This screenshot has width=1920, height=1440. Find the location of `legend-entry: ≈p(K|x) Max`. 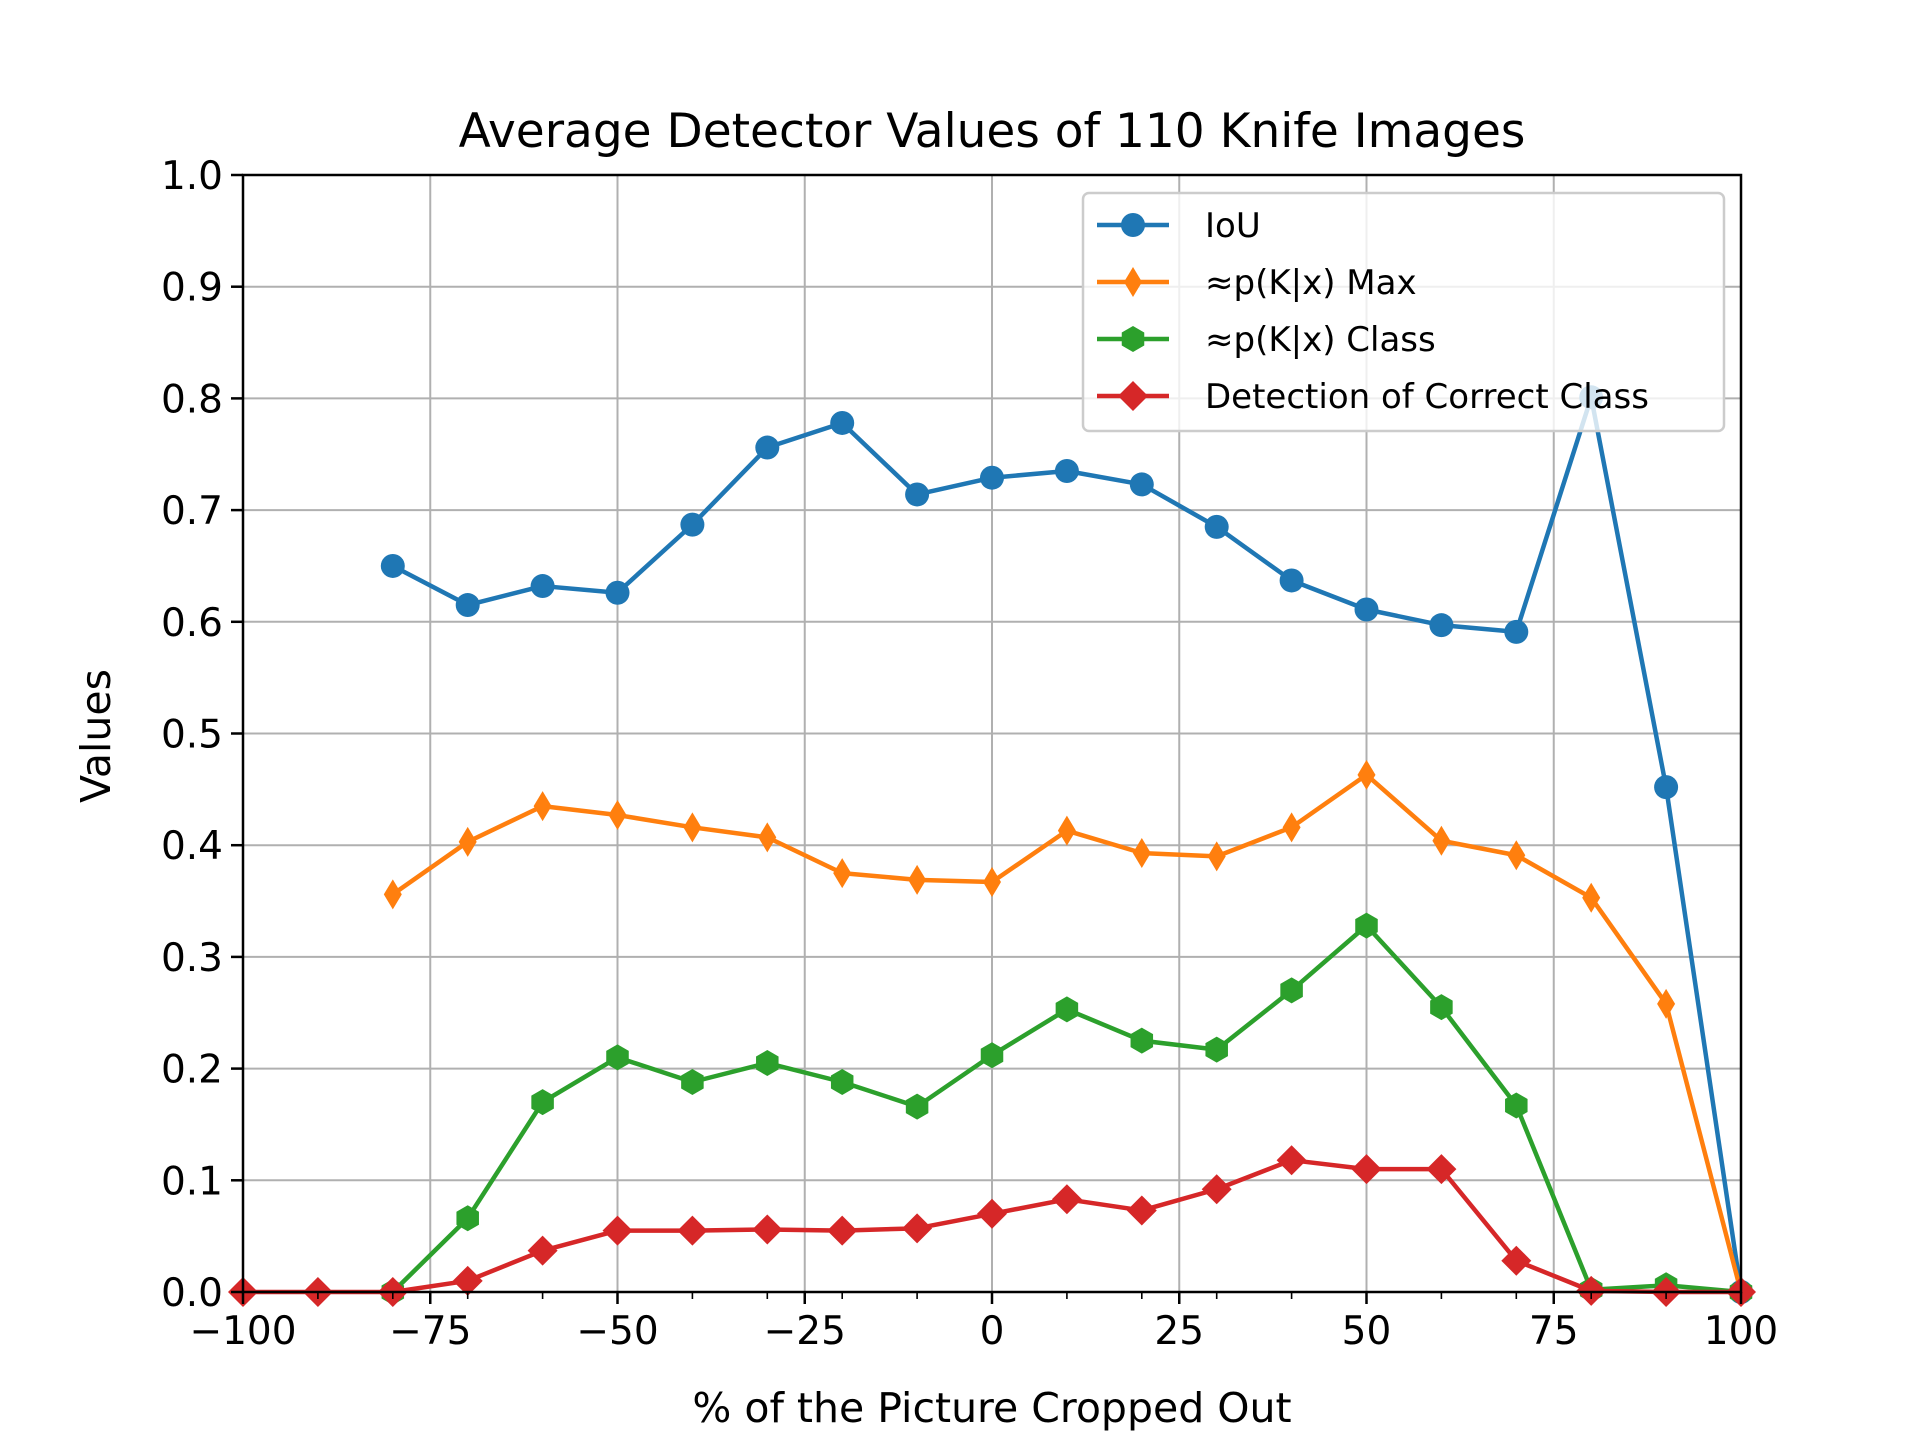

legend-entry: ≈p(K|x) Max is located at coordinates (1257, 283).